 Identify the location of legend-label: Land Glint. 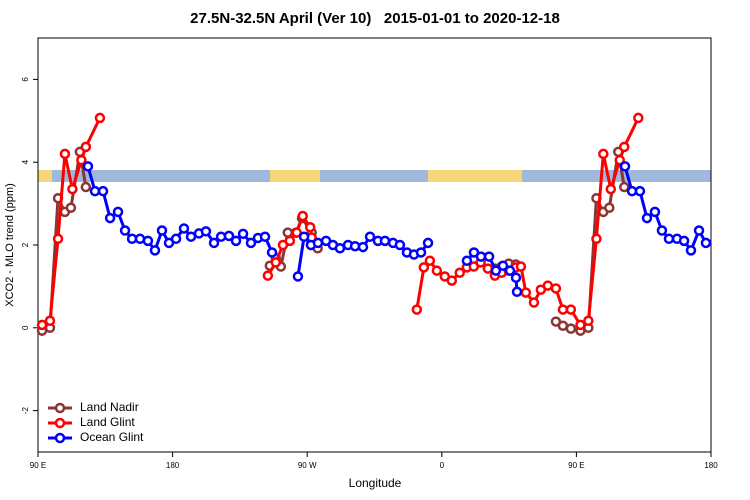
(107, 422).